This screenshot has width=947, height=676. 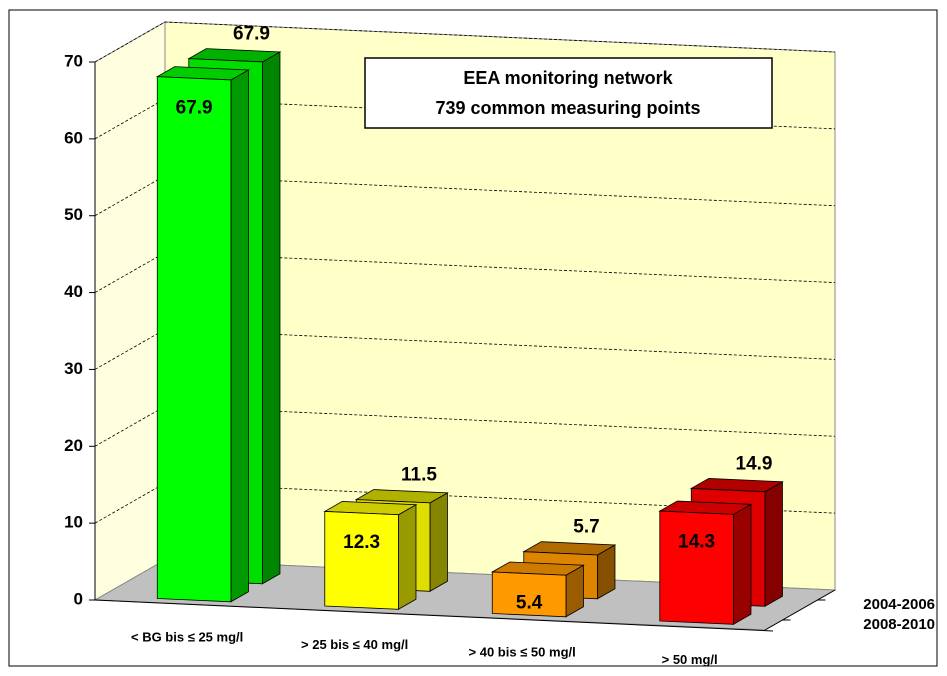 I want to click on annotation: EEA monitoring network, so click(x=568, y=78).